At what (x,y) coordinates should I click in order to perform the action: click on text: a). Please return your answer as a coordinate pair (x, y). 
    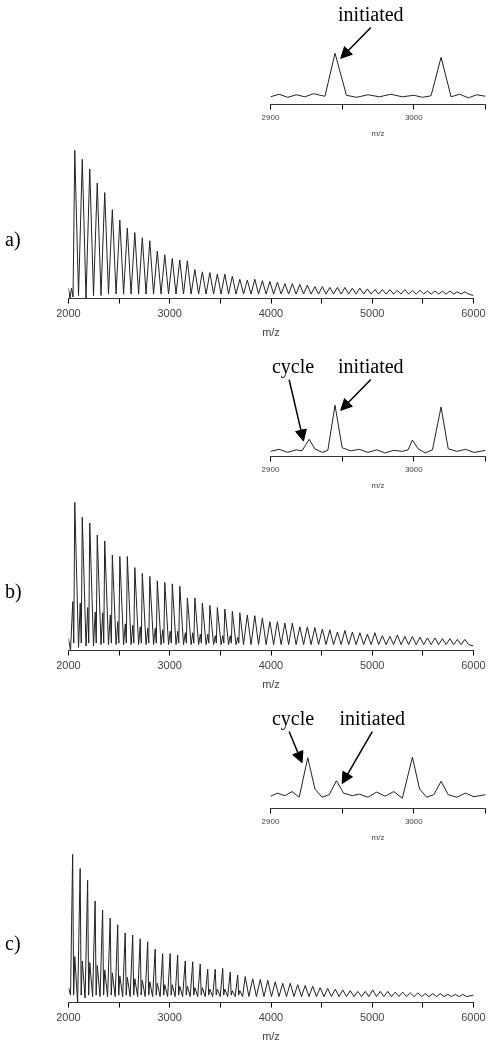
    Looking at the image, I should click on (13, 239).